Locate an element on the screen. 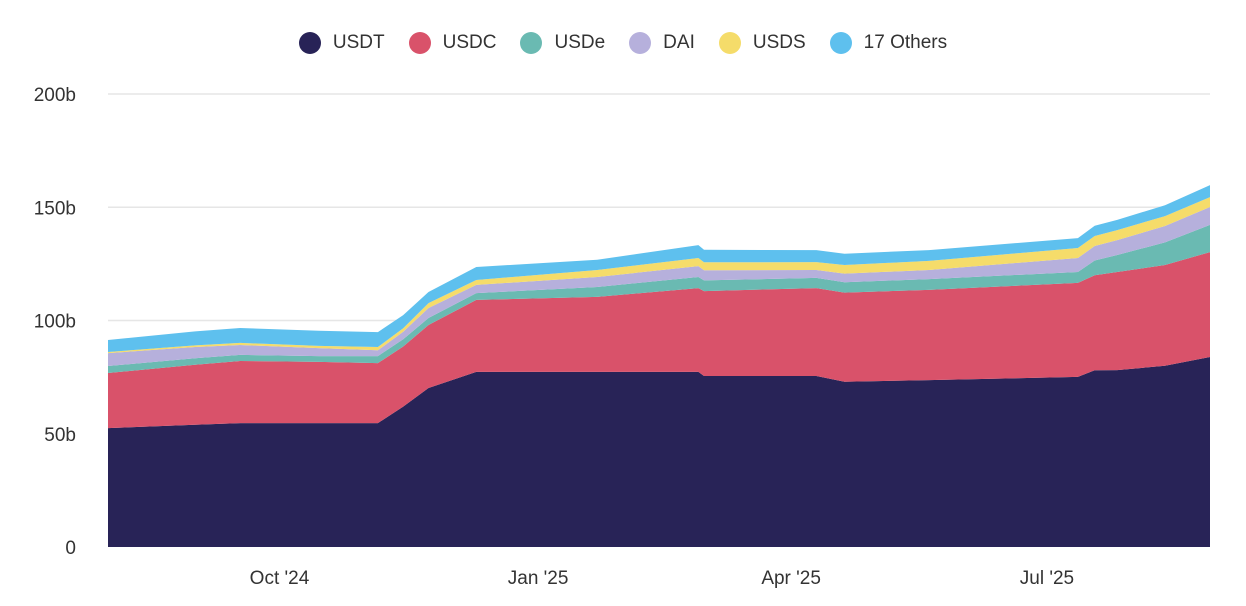 This screenshot has width=1246, height=606. legend-label: USDS is located at coordinates (779, 42).